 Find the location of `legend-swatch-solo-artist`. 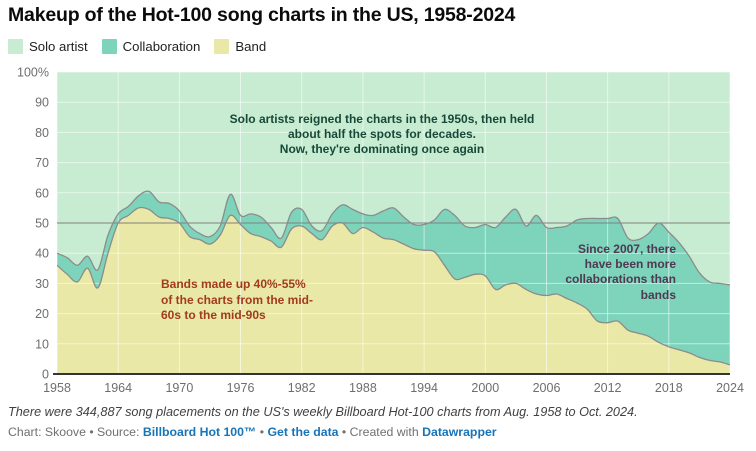

legend-swatch-solo-artist is located at coordinates (15, 46).